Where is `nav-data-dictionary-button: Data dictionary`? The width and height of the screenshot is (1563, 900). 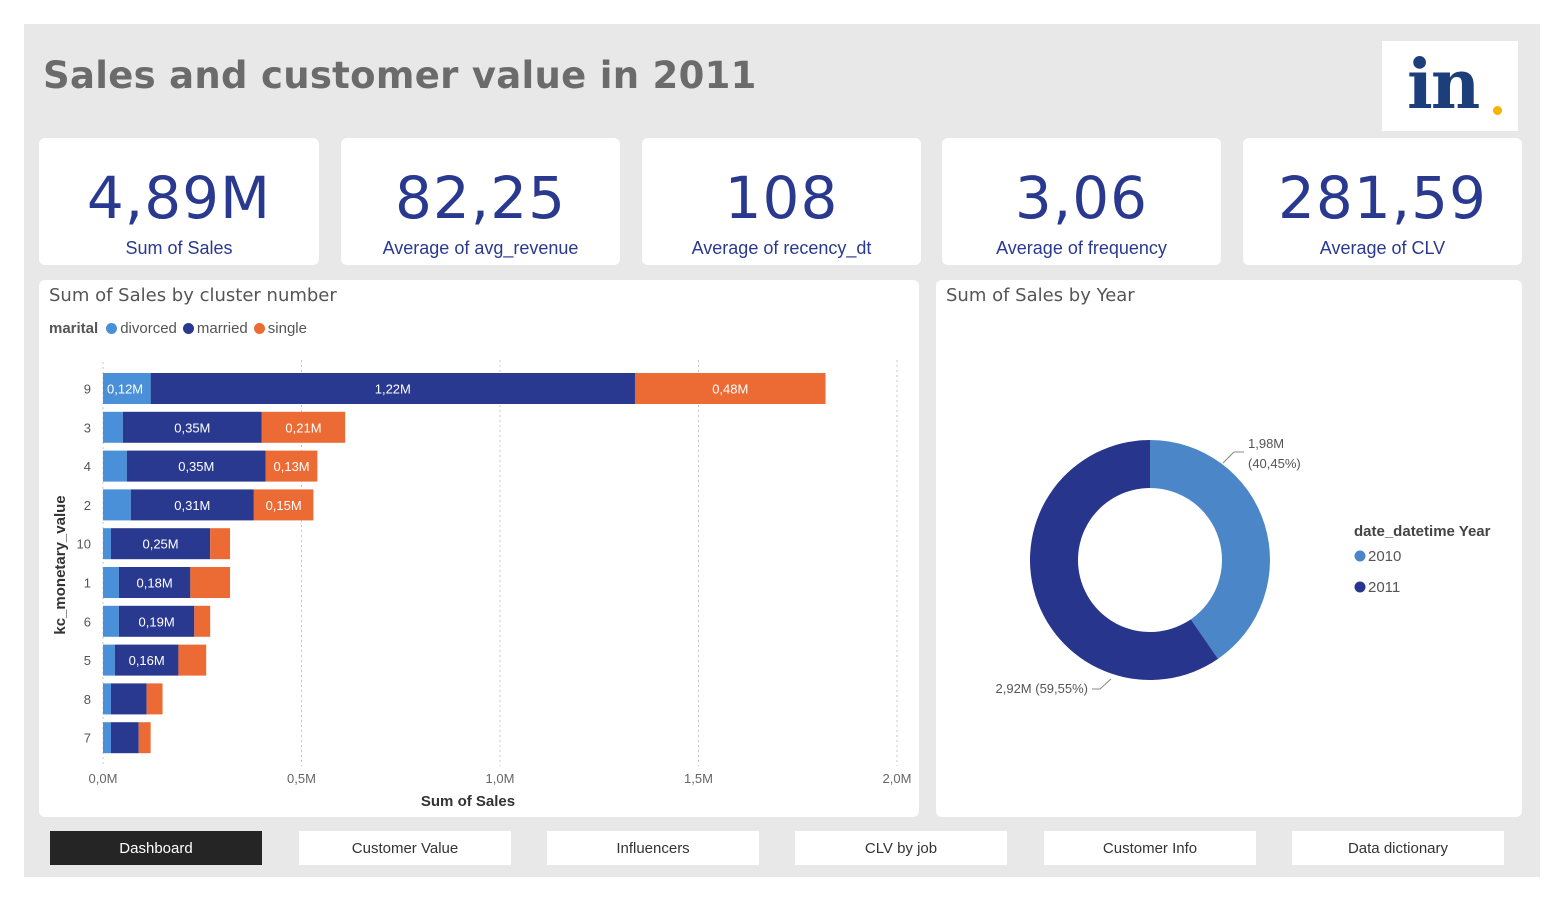
nav-data-dictionary-button: Data dictionary is located at coordinates (1398, 848).